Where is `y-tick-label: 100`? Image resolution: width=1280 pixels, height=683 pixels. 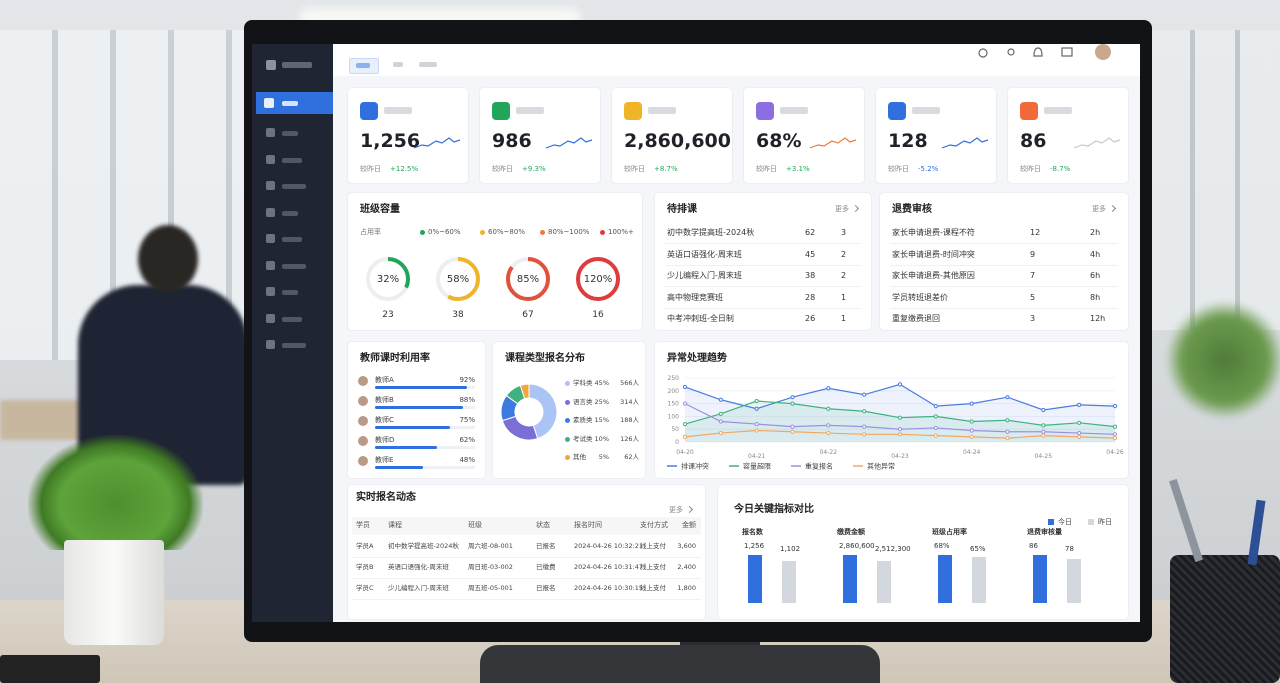
y-tick-label: 100 is located at coordinates (674, 416).